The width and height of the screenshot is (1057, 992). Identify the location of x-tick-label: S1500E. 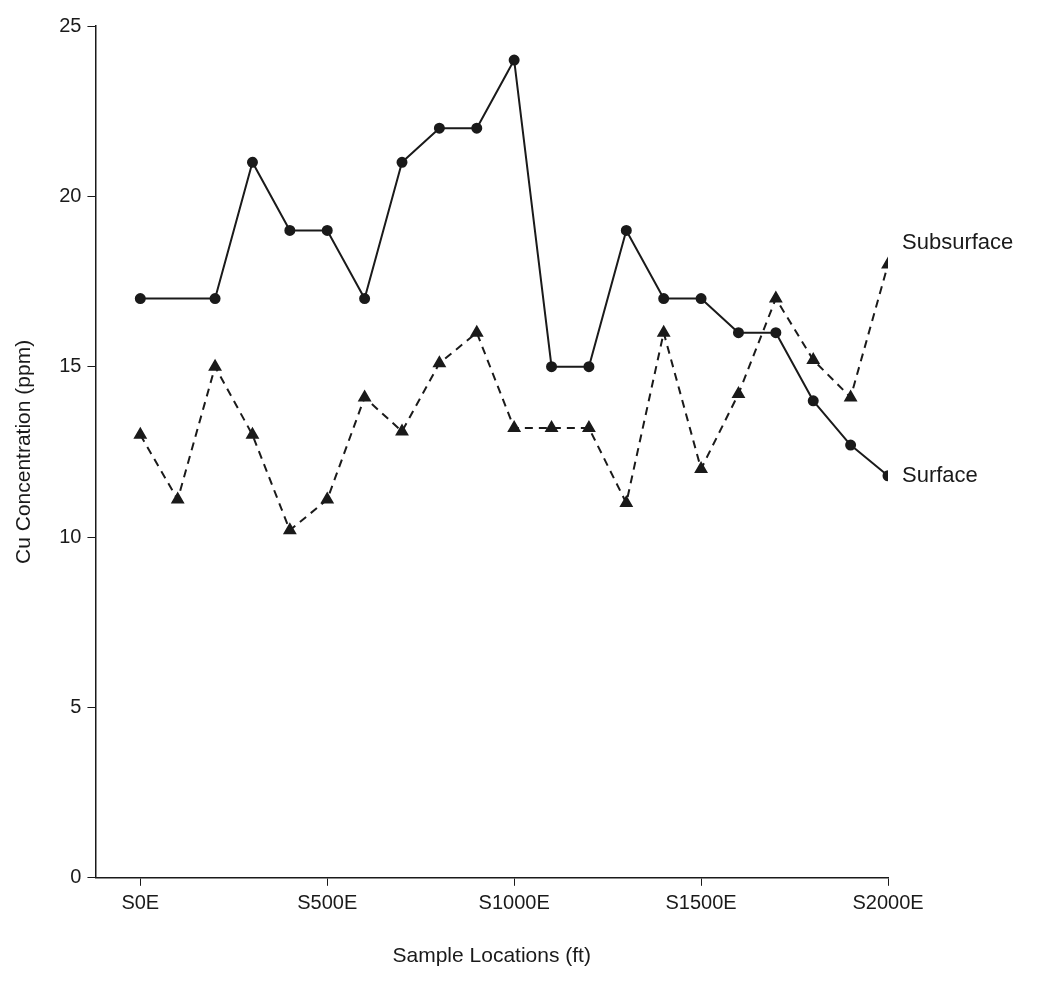
(701, 902).